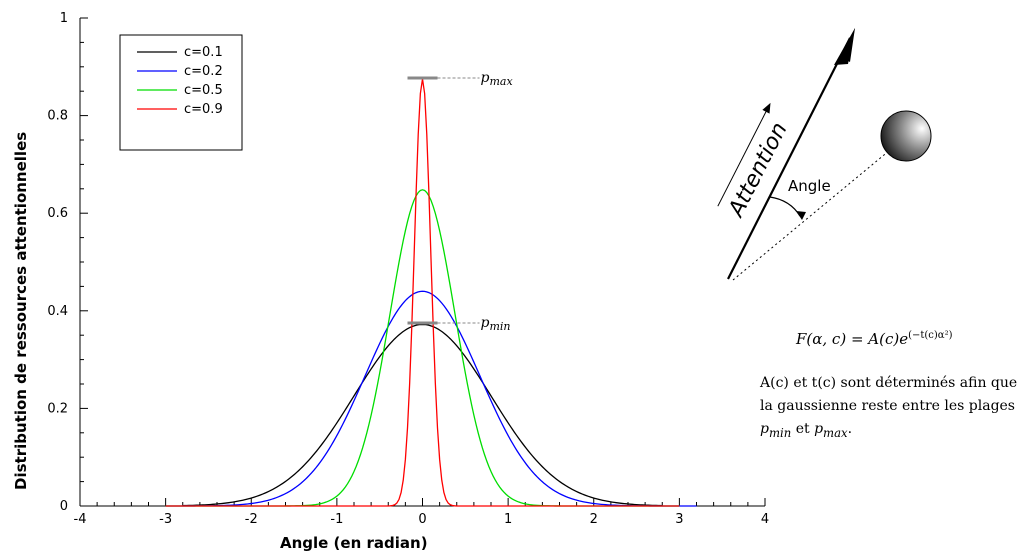 The height and width of the screenshot is (553, 1033). I want to click on x-tick-label: 1, so click(508, 519).